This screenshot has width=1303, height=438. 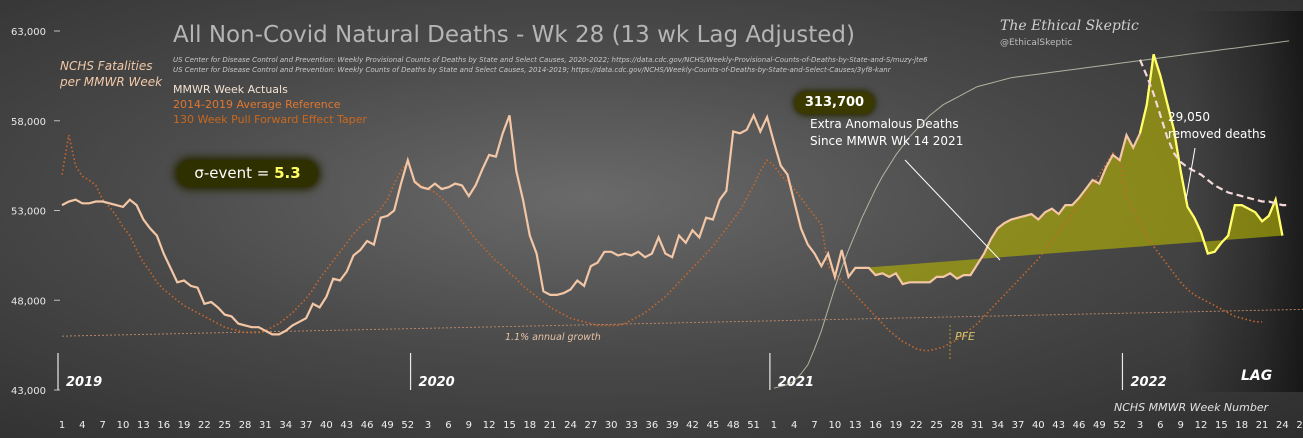 What do you see at coordinates (753, 425) in the screenshot?
I see `x-tick-label: 51` at bounding box center [753, 425].